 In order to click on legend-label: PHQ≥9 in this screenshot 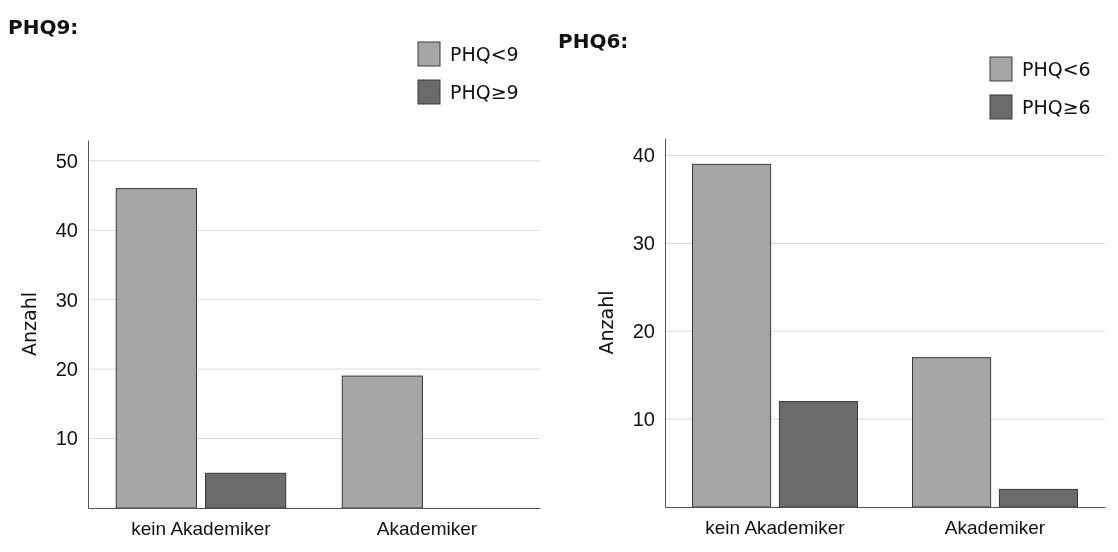, I will do `click(484, 92)`.